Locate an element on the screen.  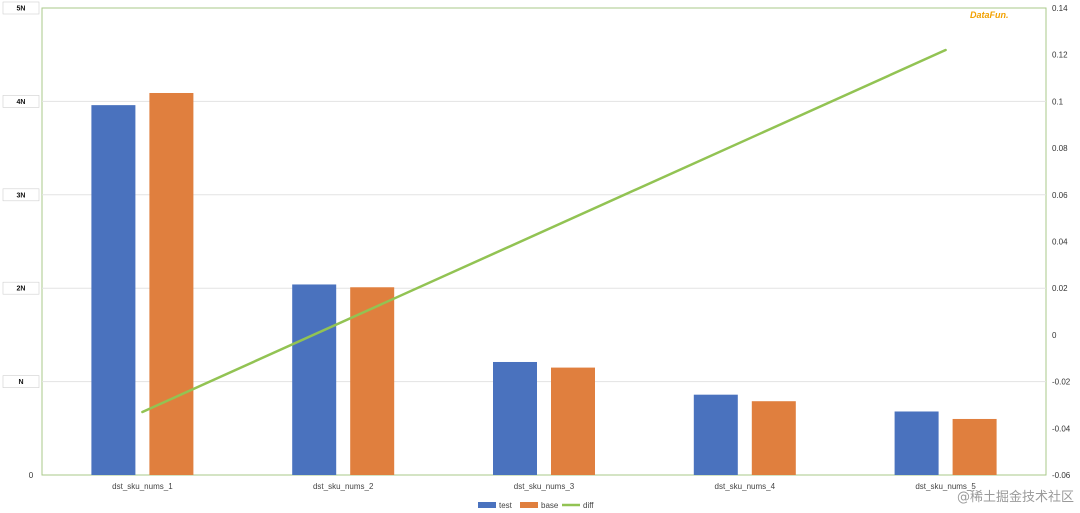
right-tick-label: 0.04 is located at coordinates (1060, 242).